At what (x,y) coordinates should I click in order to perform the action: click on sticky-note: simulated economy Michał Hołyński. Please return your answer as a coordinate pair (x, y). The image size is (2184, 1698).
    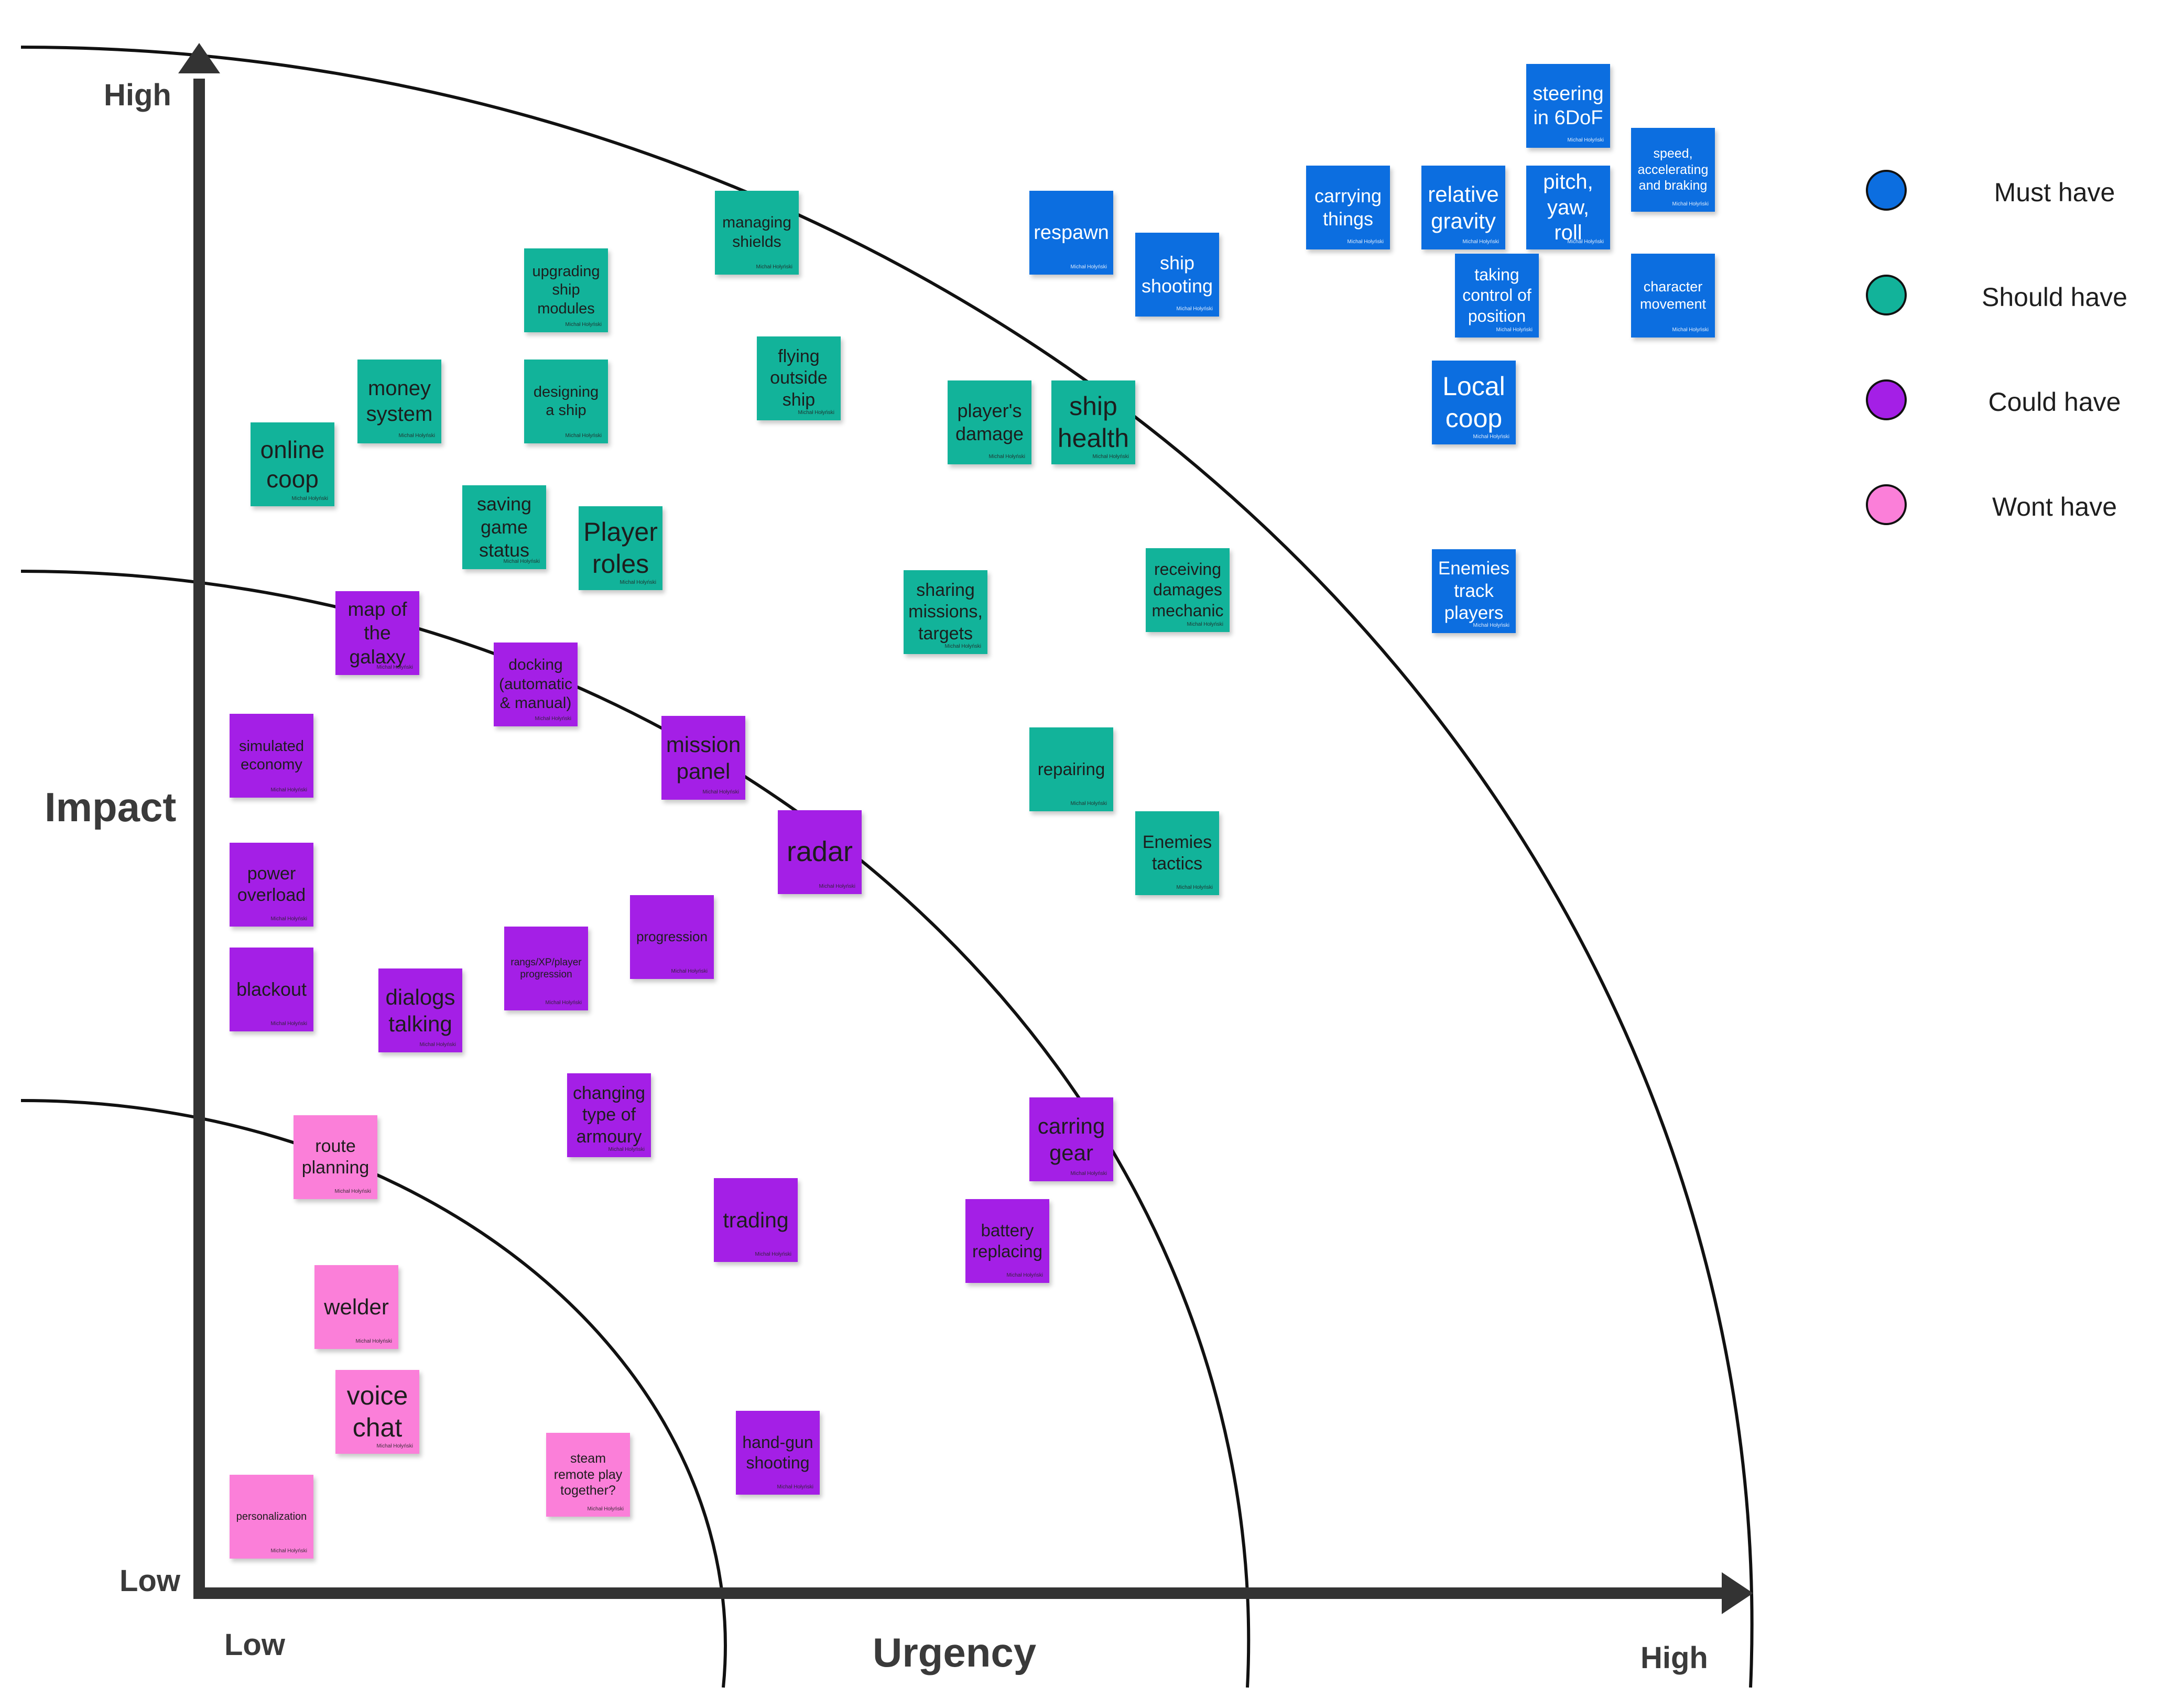
    Looking at the image, I should click on (271, 756).